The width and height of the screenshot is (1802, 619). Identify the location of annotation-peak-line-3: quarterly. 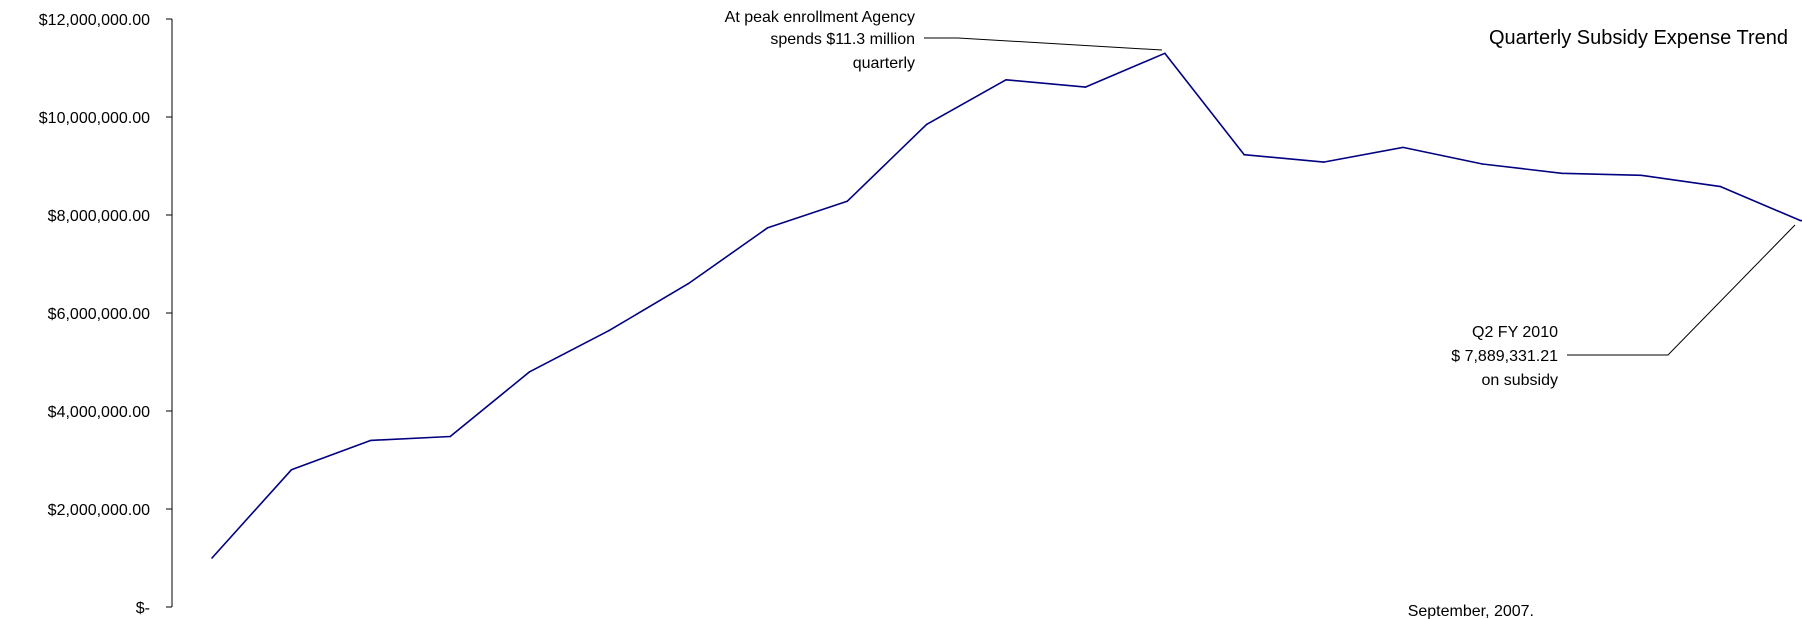
(884, 63).